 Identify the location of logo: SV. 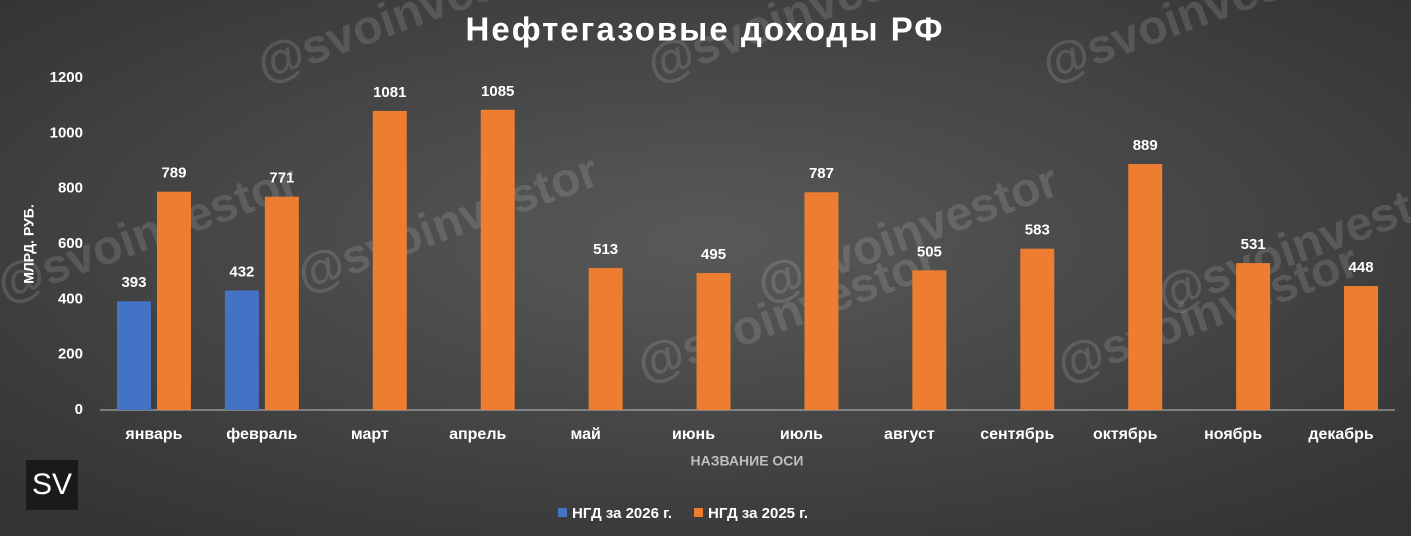
(52, 484).